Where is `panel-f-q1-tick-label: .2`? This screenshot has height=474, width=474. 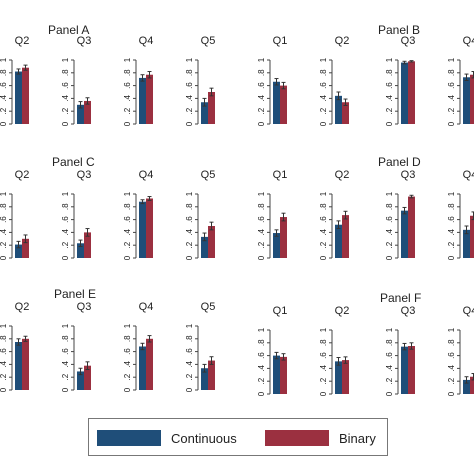 panel-f-q1-tick-label: .2 is located at coordinates (261, 380).